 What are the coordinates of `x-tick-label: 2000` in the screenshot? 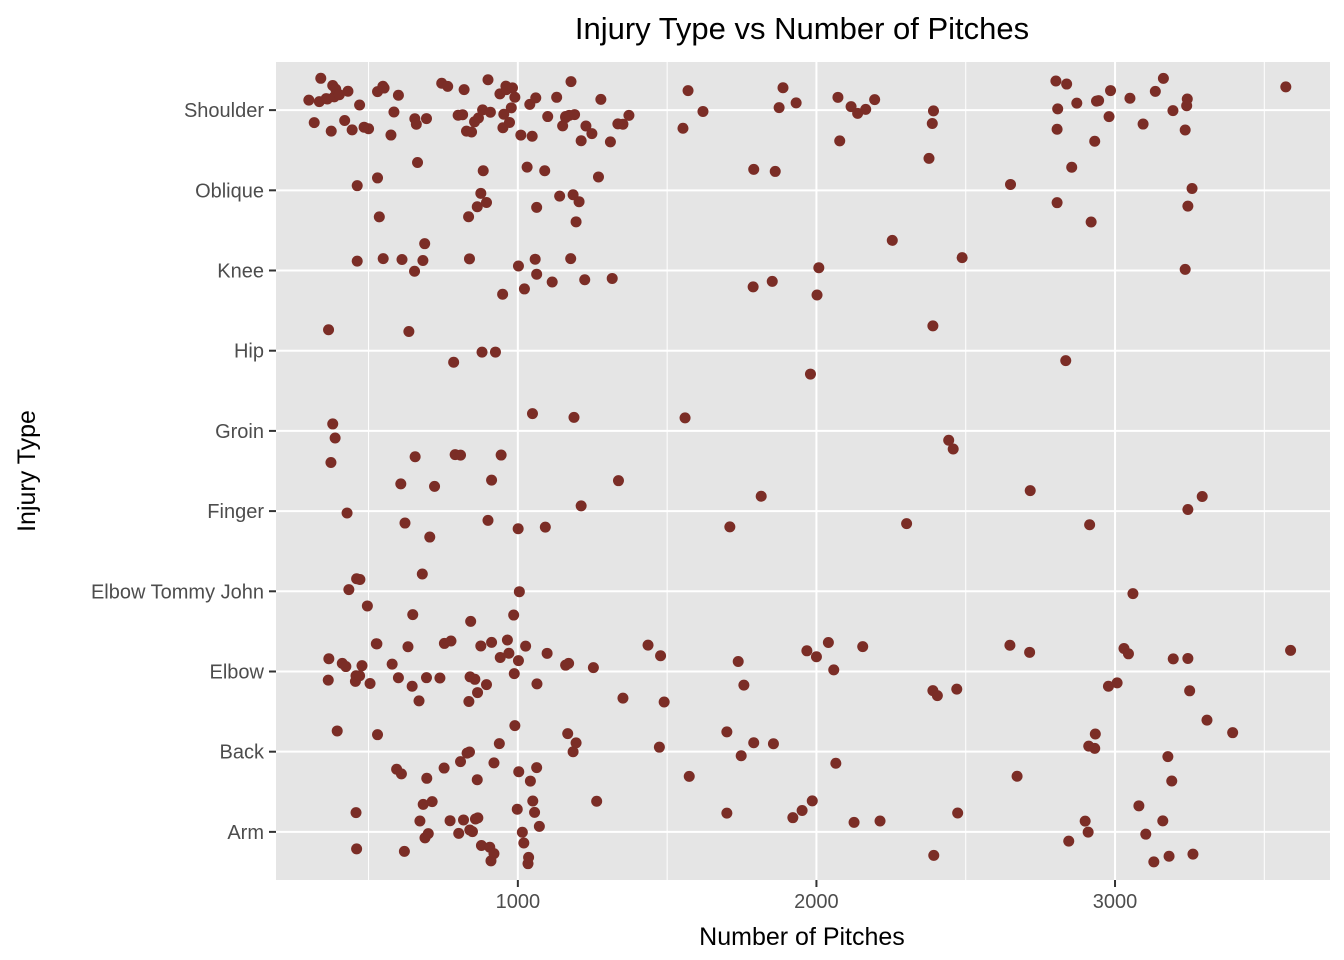 It's located at (816, 902).